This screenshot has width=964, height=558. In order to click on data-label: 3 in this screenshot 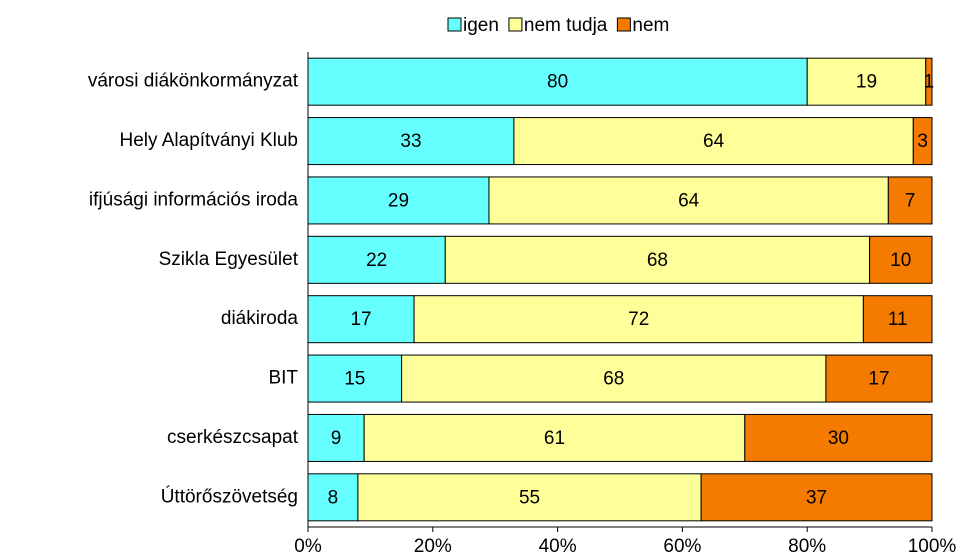, I will do `click(922, 141)`.